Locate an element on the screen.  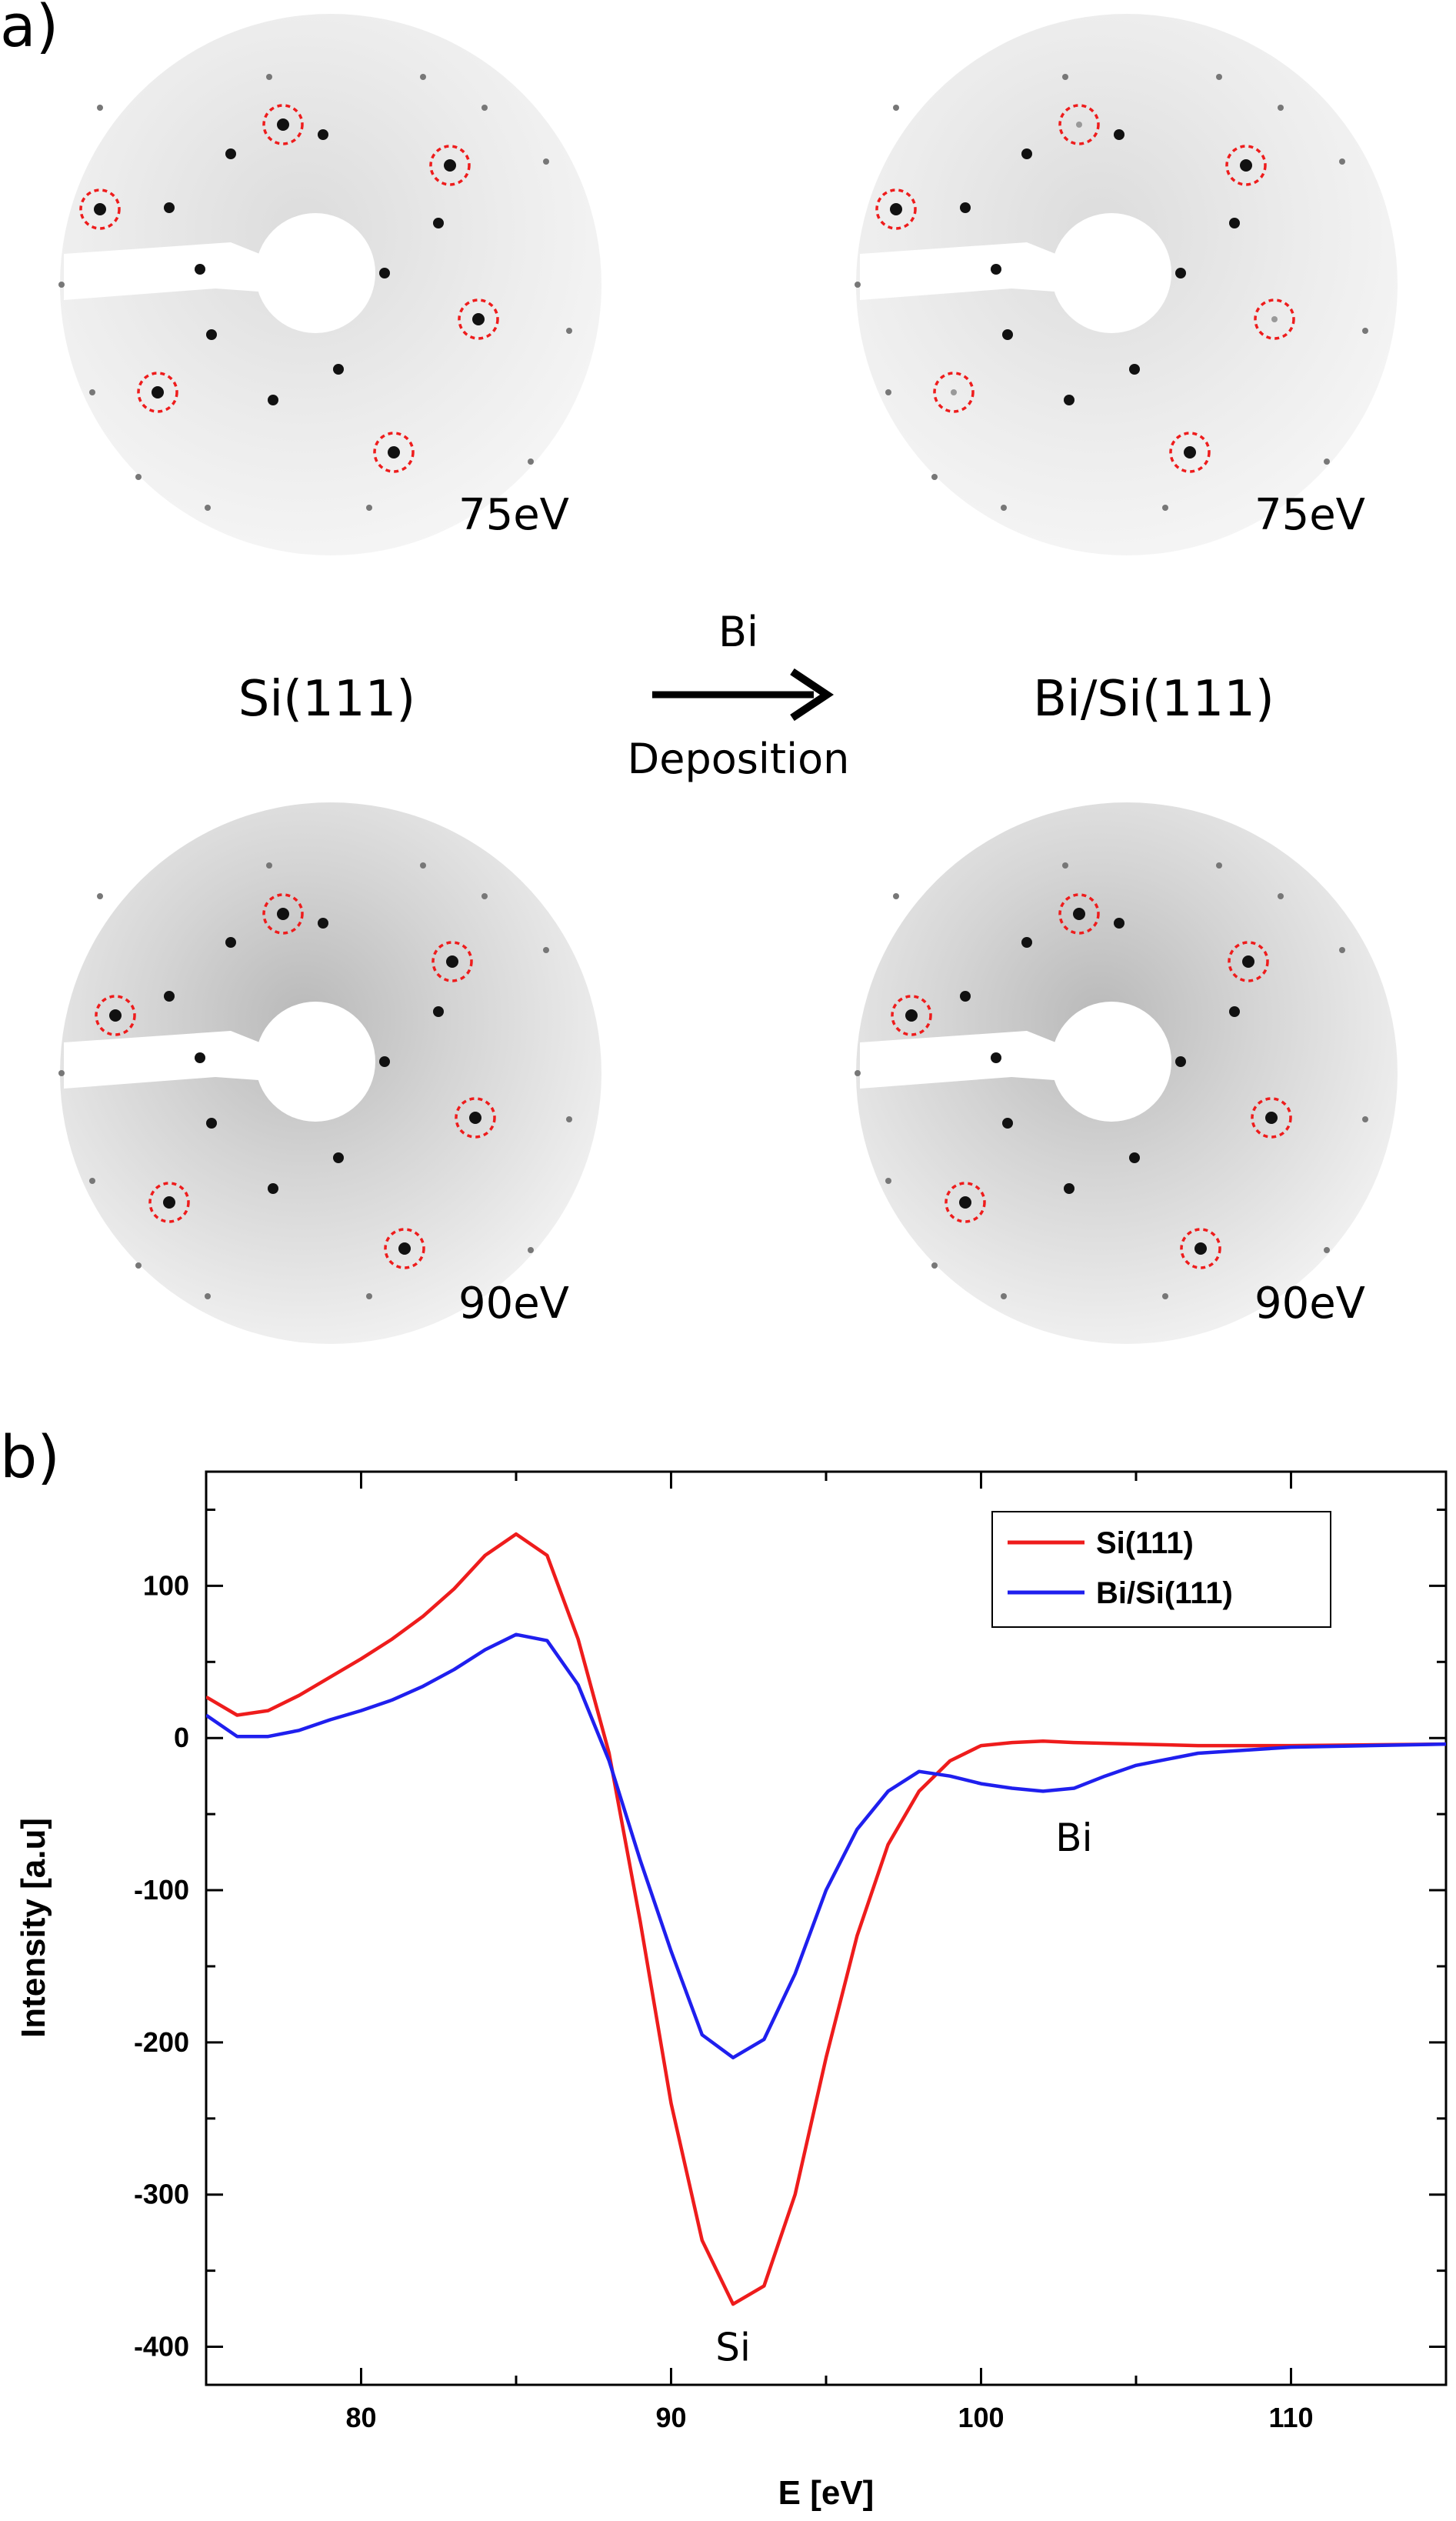
series-line-bi-si111 is located at coordinates (826, 1845).